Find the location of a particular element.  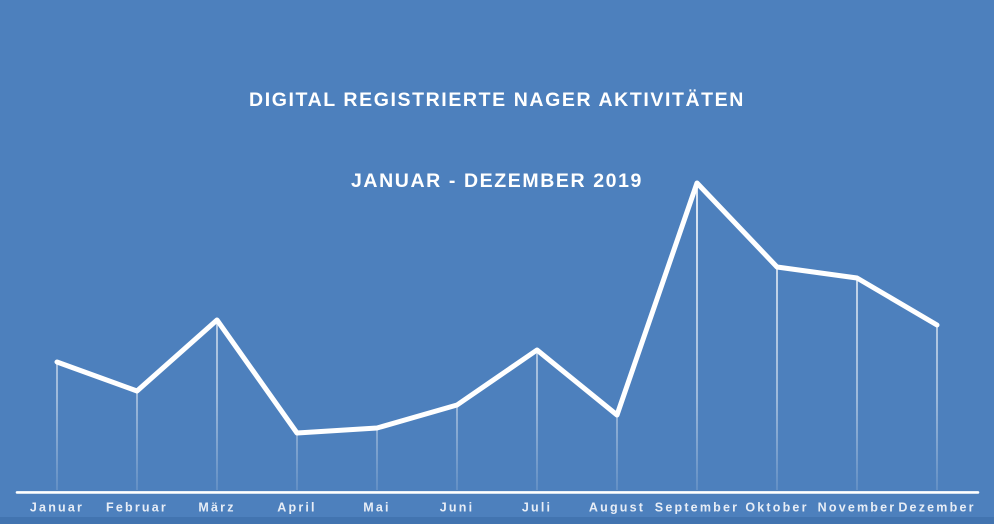

x-axis-label: Dezember is located at coordinates (936, 508).